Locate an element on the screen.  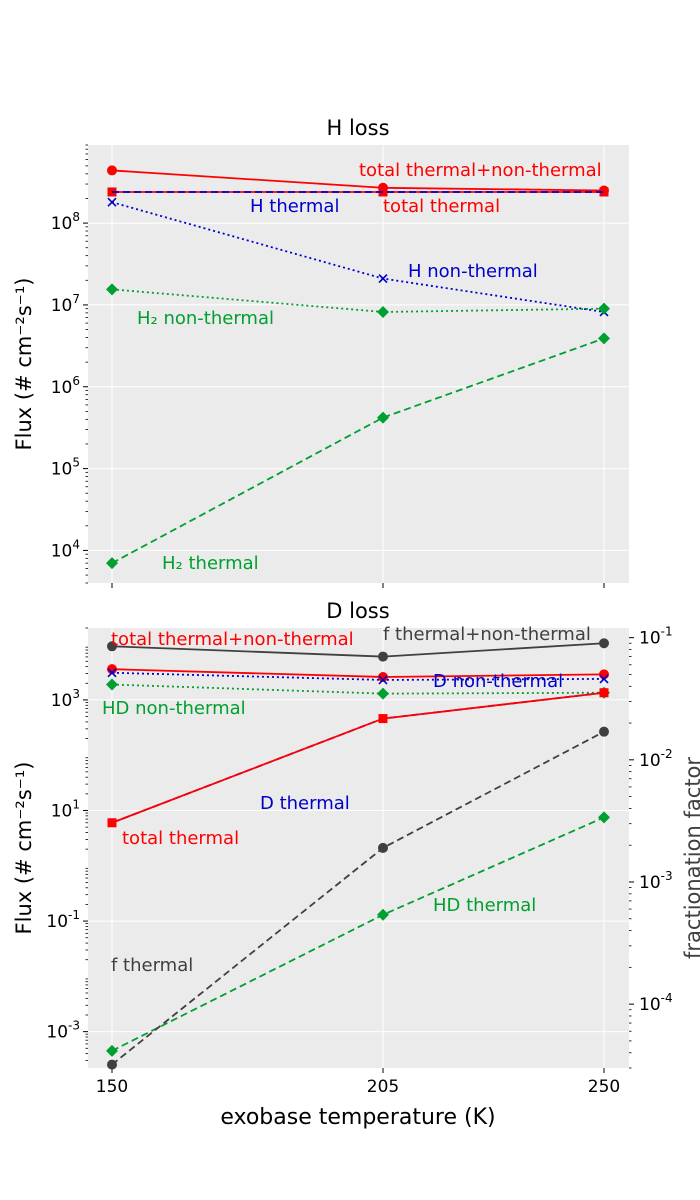
h-loss-title: H loss is located at coordinates (357, 128).